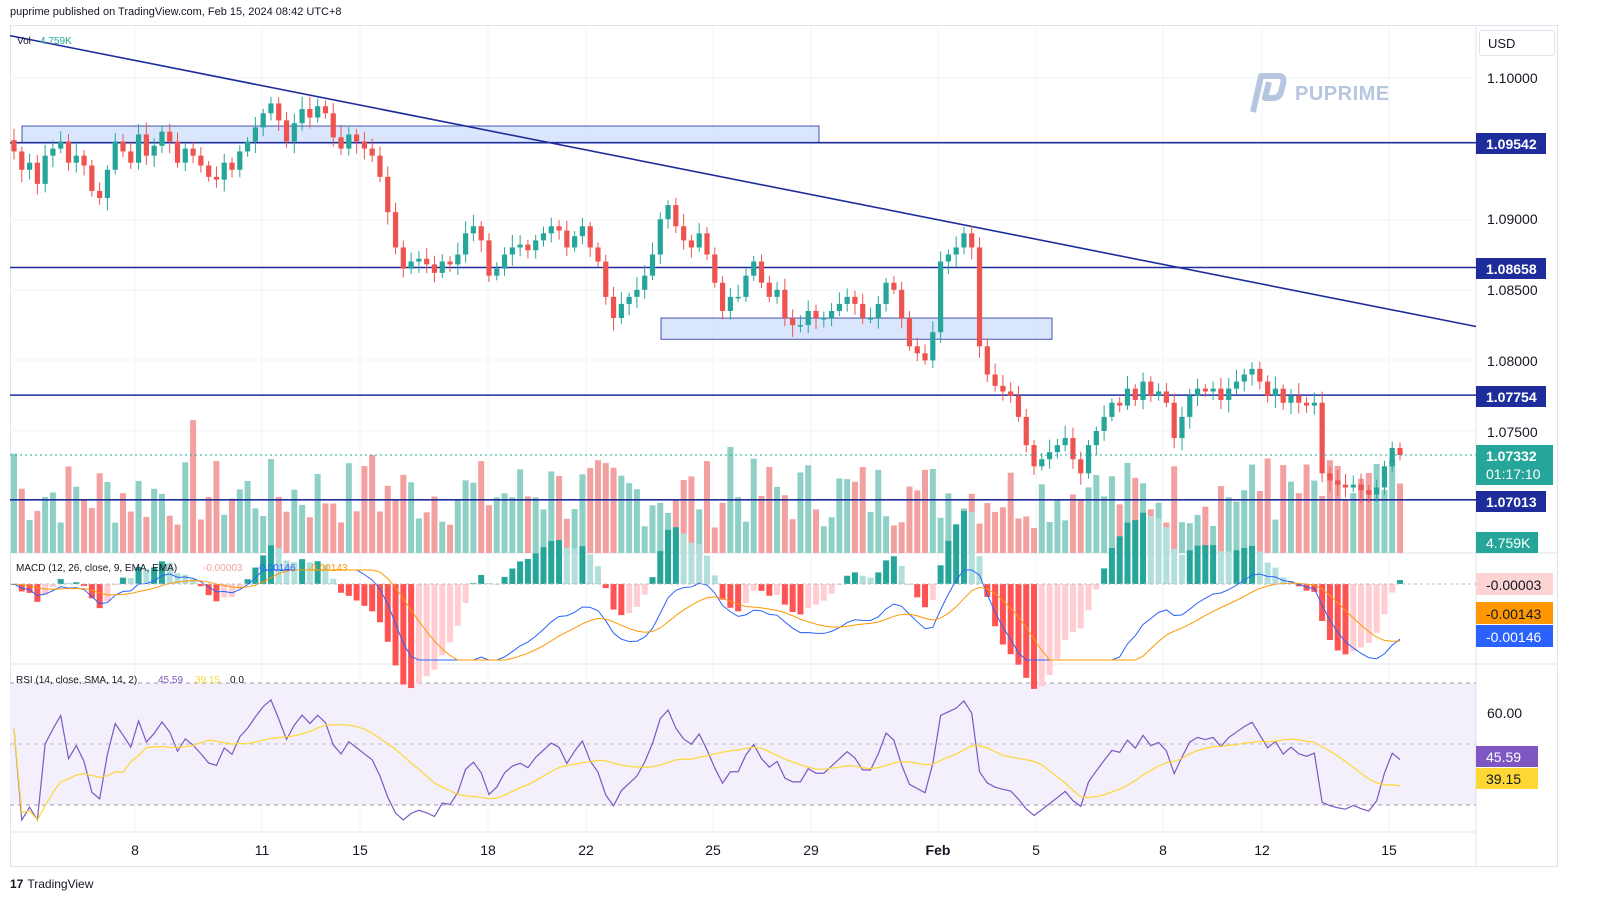 Image resolution: width=1600 pixels, height=919 pixels. What do you see at coordinates (51, 884) in the screenshot?
I see `tradingview-footer: 17 TradingView` at bounding box center [51, 884].